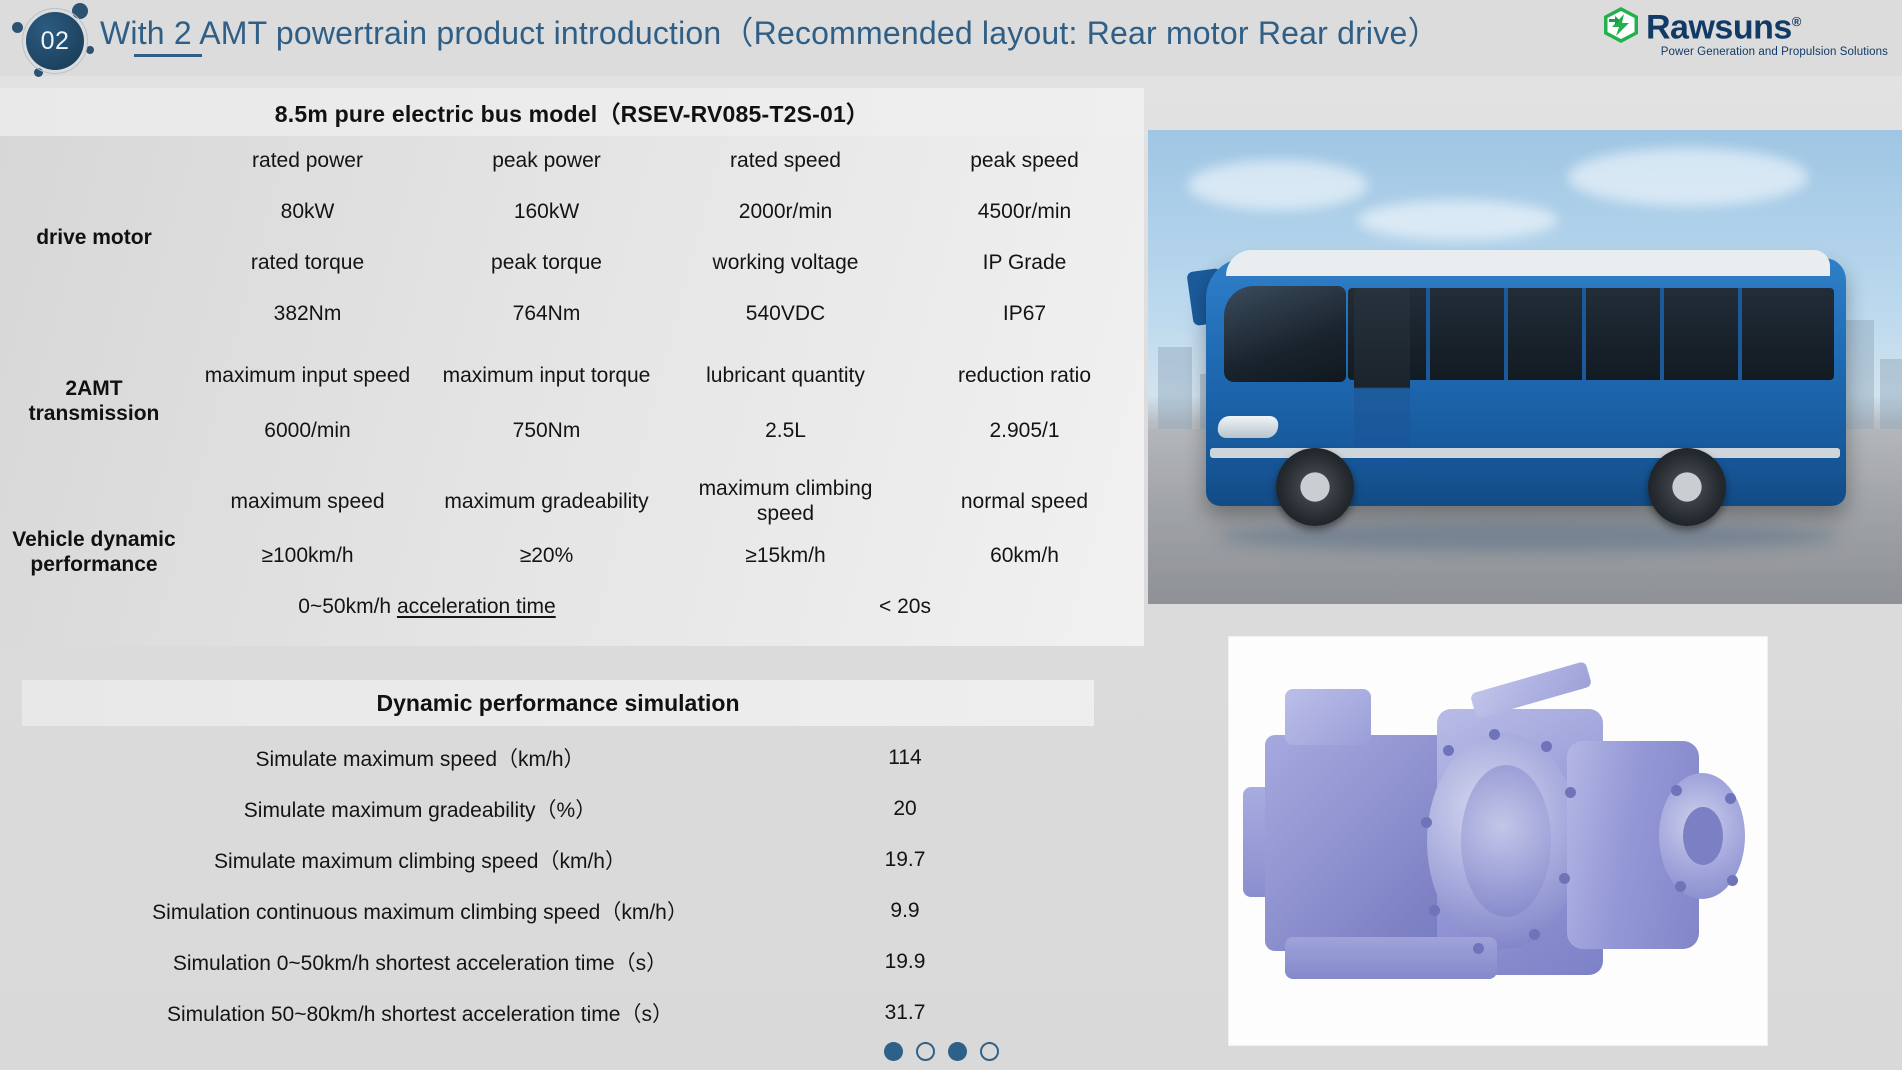 The height and width of the screenshot is (1070, 1902). Describe the element at coordinates (1591, 334) in the screenshot. I see `bus-side-windows` at that location.